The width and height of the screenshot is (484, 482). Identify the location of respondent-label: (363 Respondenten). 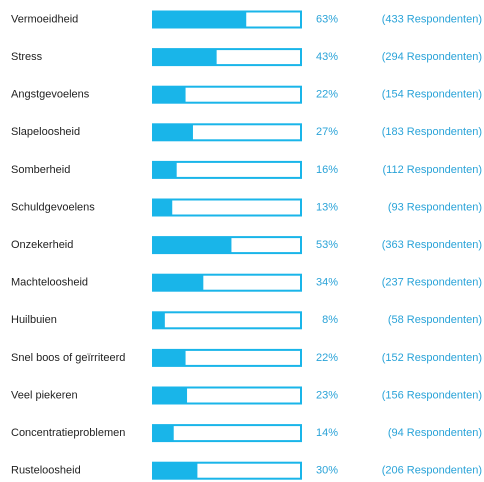
(432, 245).